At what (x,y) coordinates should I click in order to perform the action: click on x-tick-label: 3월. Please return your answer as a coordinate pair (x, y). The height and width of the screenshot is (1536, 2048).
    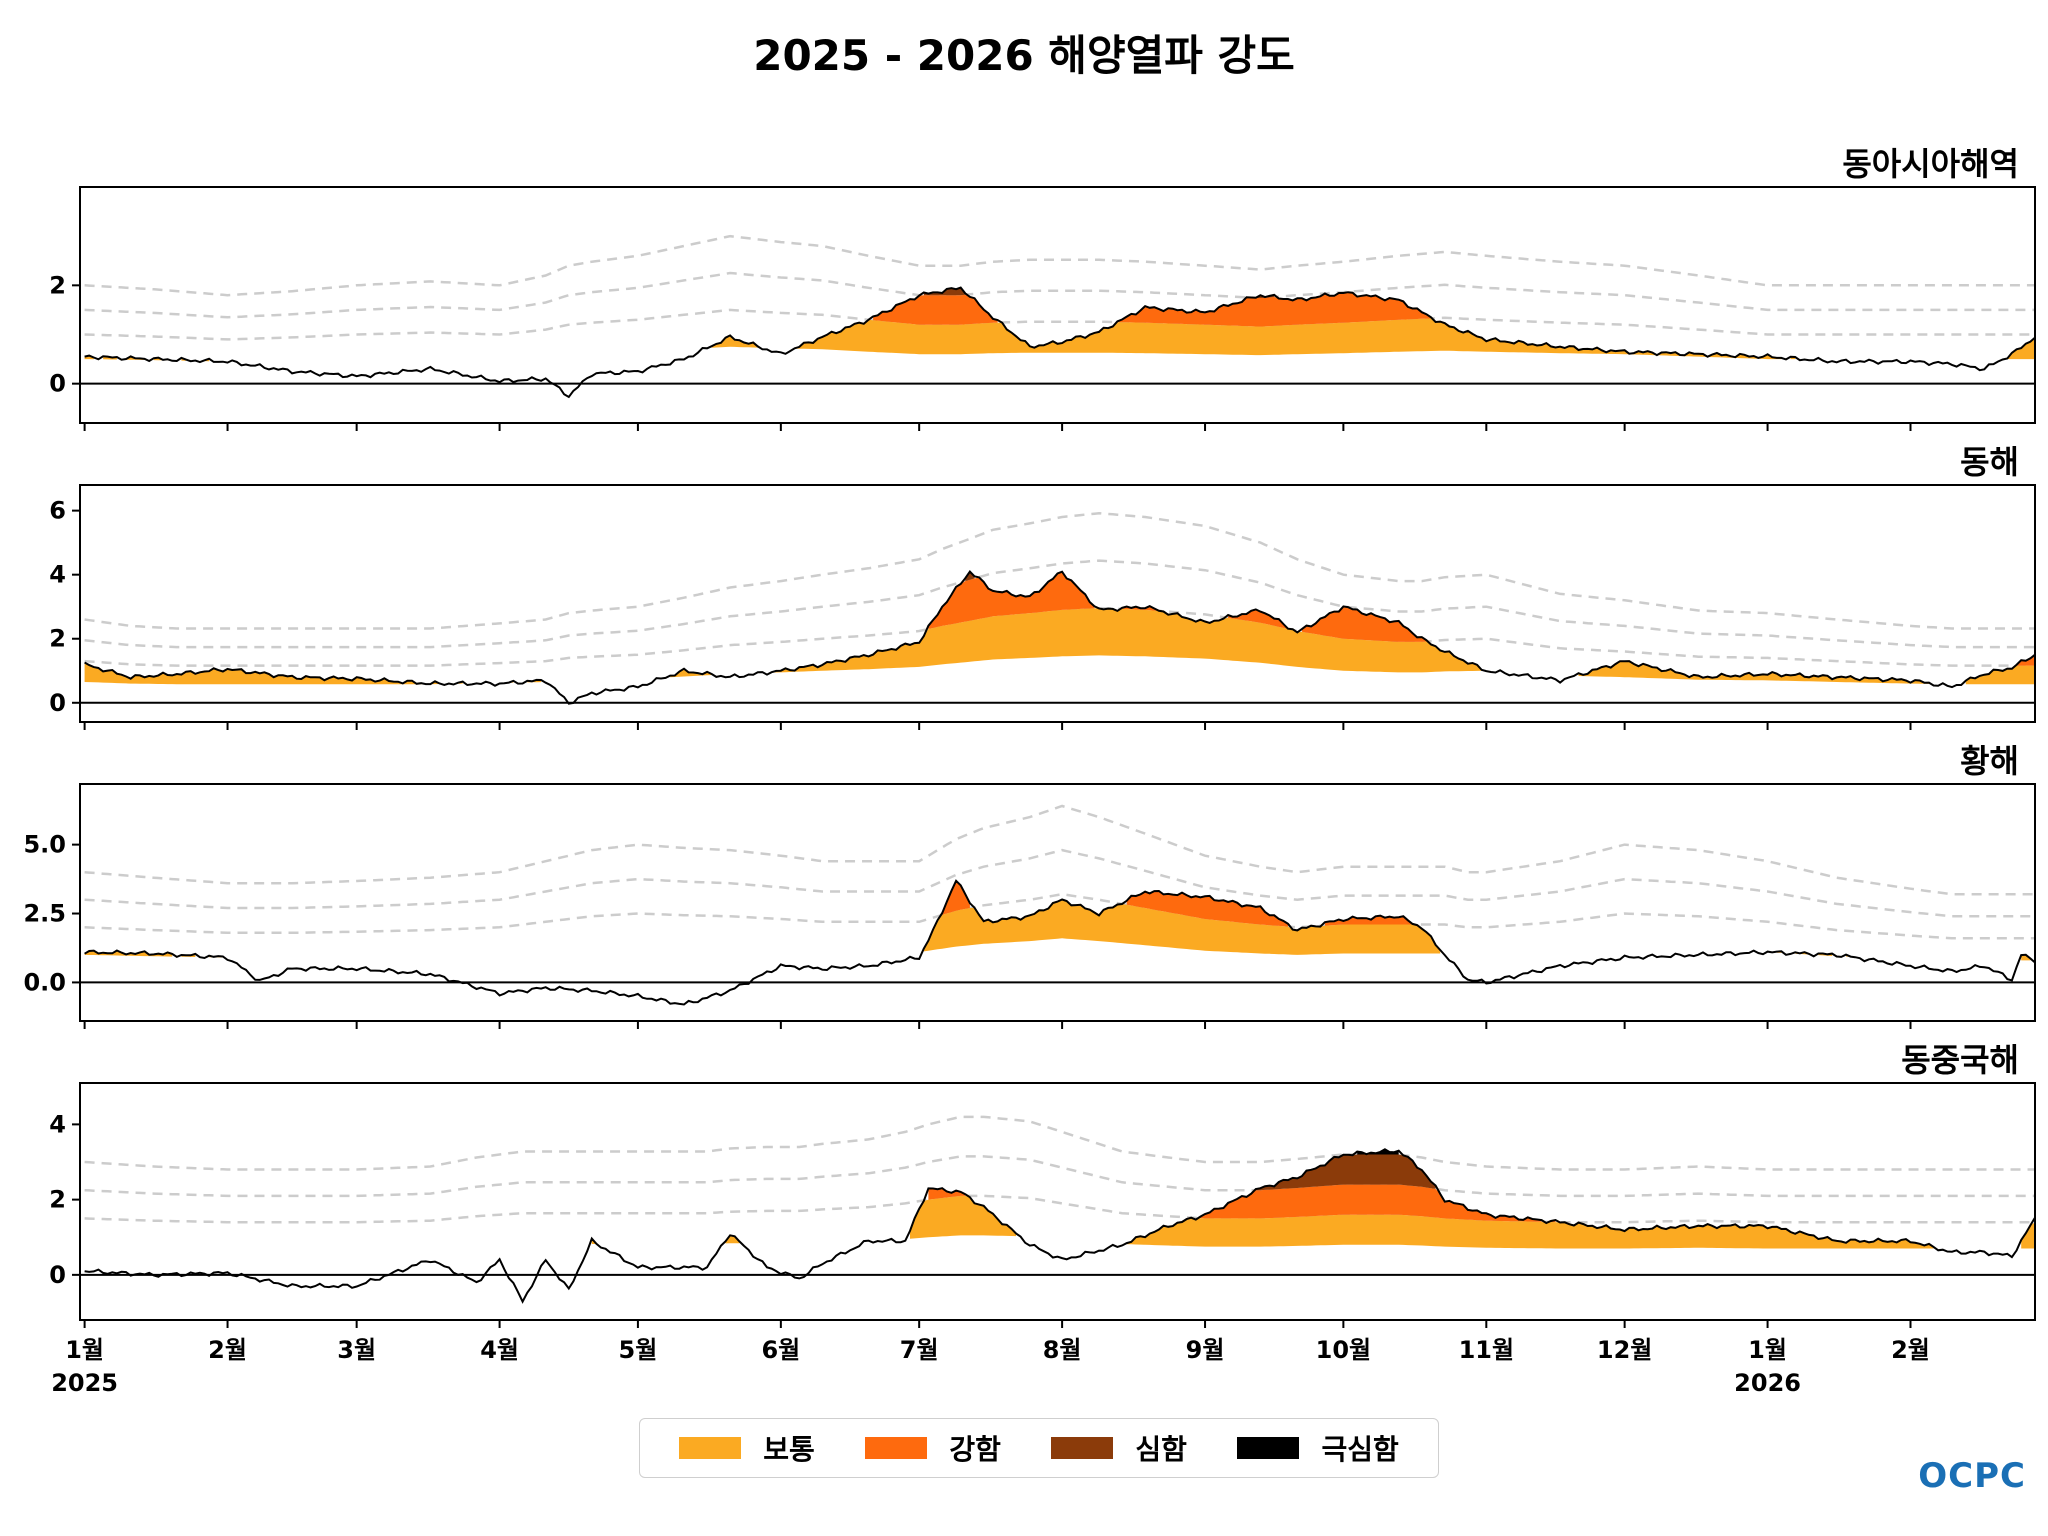
    Looking at the image, I should click on (356, 1350).